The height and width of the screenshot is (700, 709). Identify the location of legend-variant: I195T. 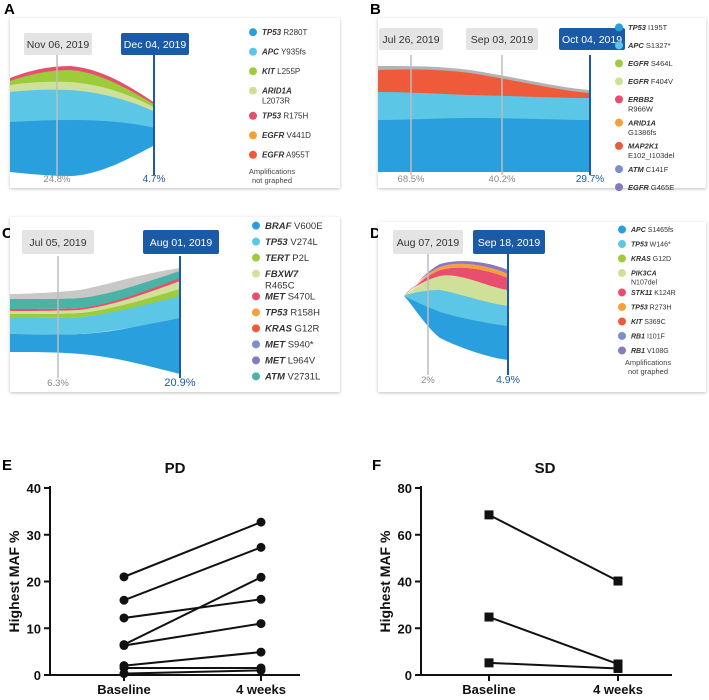
(657, 27).